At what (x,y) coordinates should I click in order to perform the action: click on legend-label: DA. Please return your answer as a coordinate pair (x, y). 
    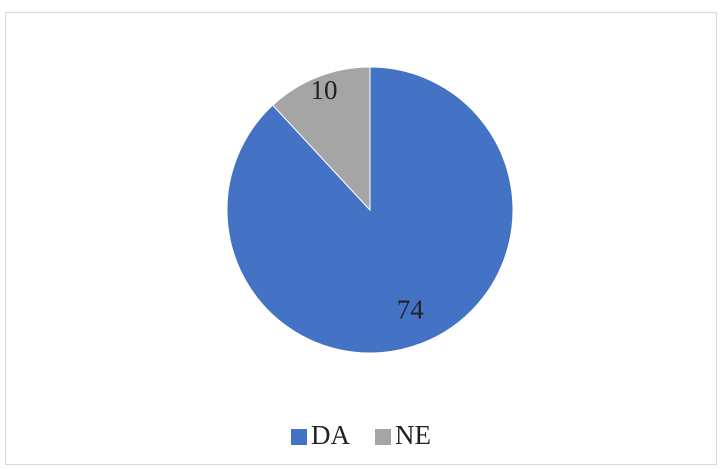
    Looking at the image, I should click on (330, 435).